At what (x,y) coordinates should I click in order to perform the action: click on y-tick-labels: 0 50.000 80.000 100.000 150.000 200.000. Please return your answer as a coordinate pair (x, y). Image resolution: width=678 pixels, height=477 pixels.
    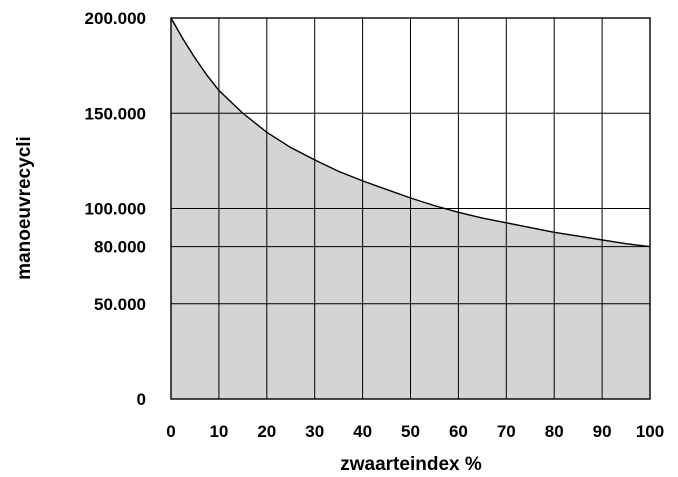
    Looking at the image, I should click on (115, 209).